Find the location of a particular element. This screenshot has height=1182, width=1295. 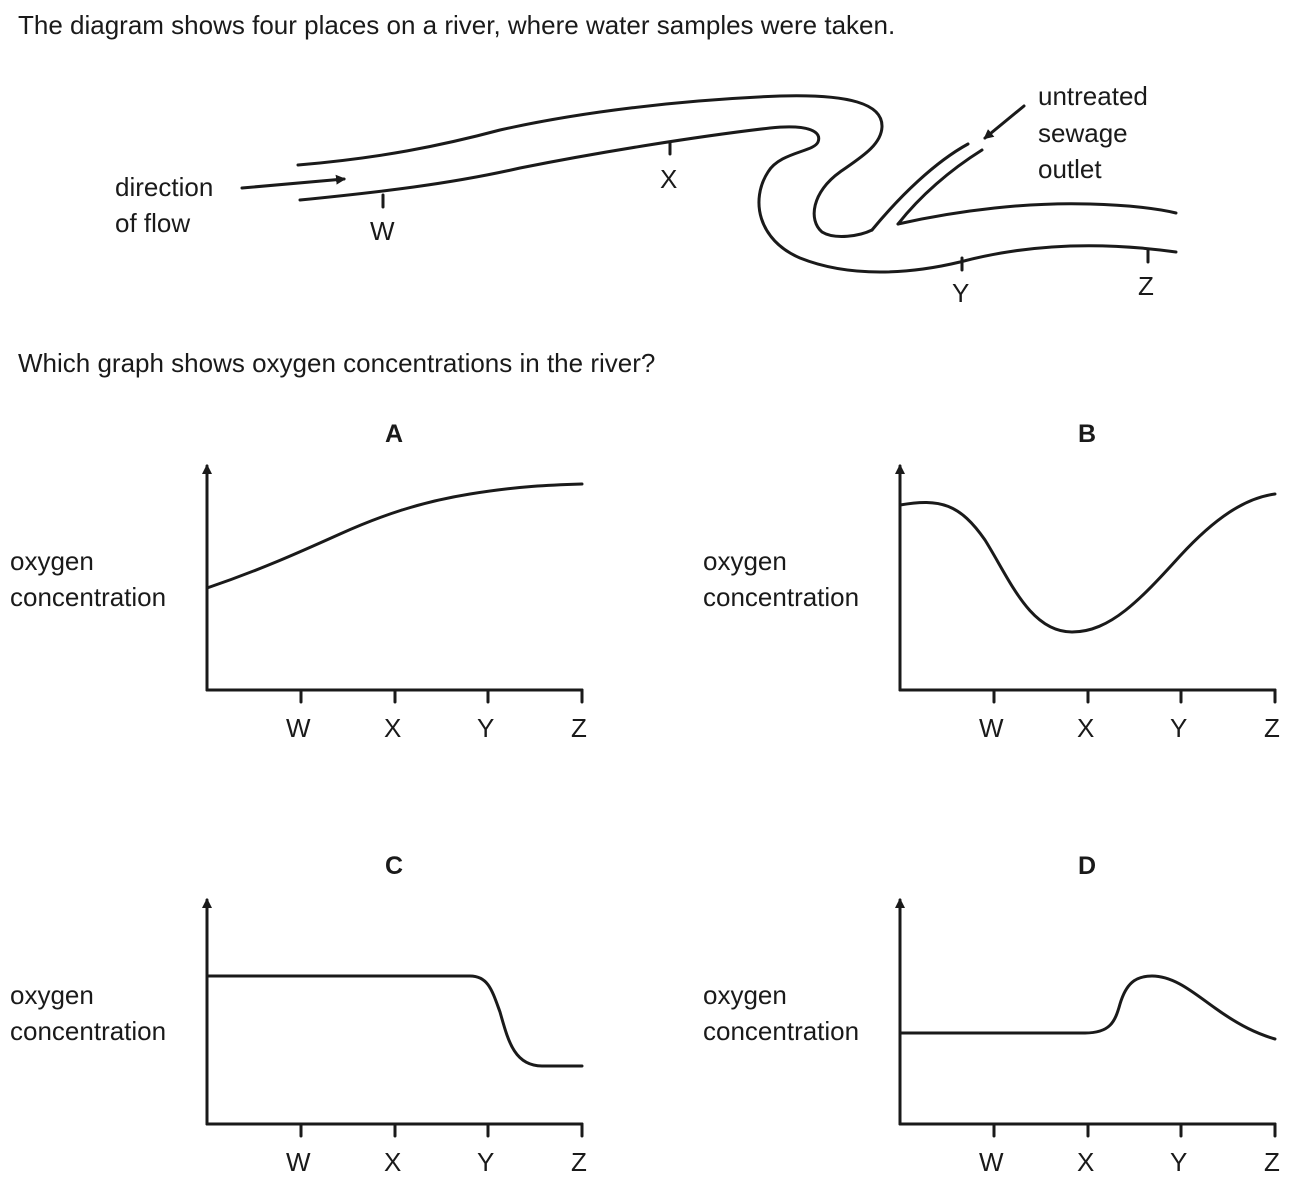

graph-d-tick-label-y: Y is located at coordinates (1178, 1162).